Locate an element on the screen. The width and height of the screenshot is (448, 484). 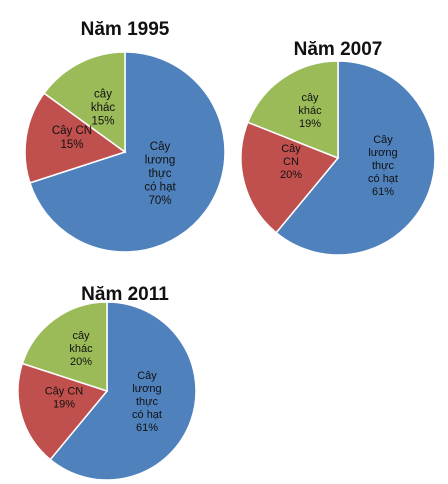
slice-data-label: Cây lương thực có hạt 70% is located at coordinates (160, 174).